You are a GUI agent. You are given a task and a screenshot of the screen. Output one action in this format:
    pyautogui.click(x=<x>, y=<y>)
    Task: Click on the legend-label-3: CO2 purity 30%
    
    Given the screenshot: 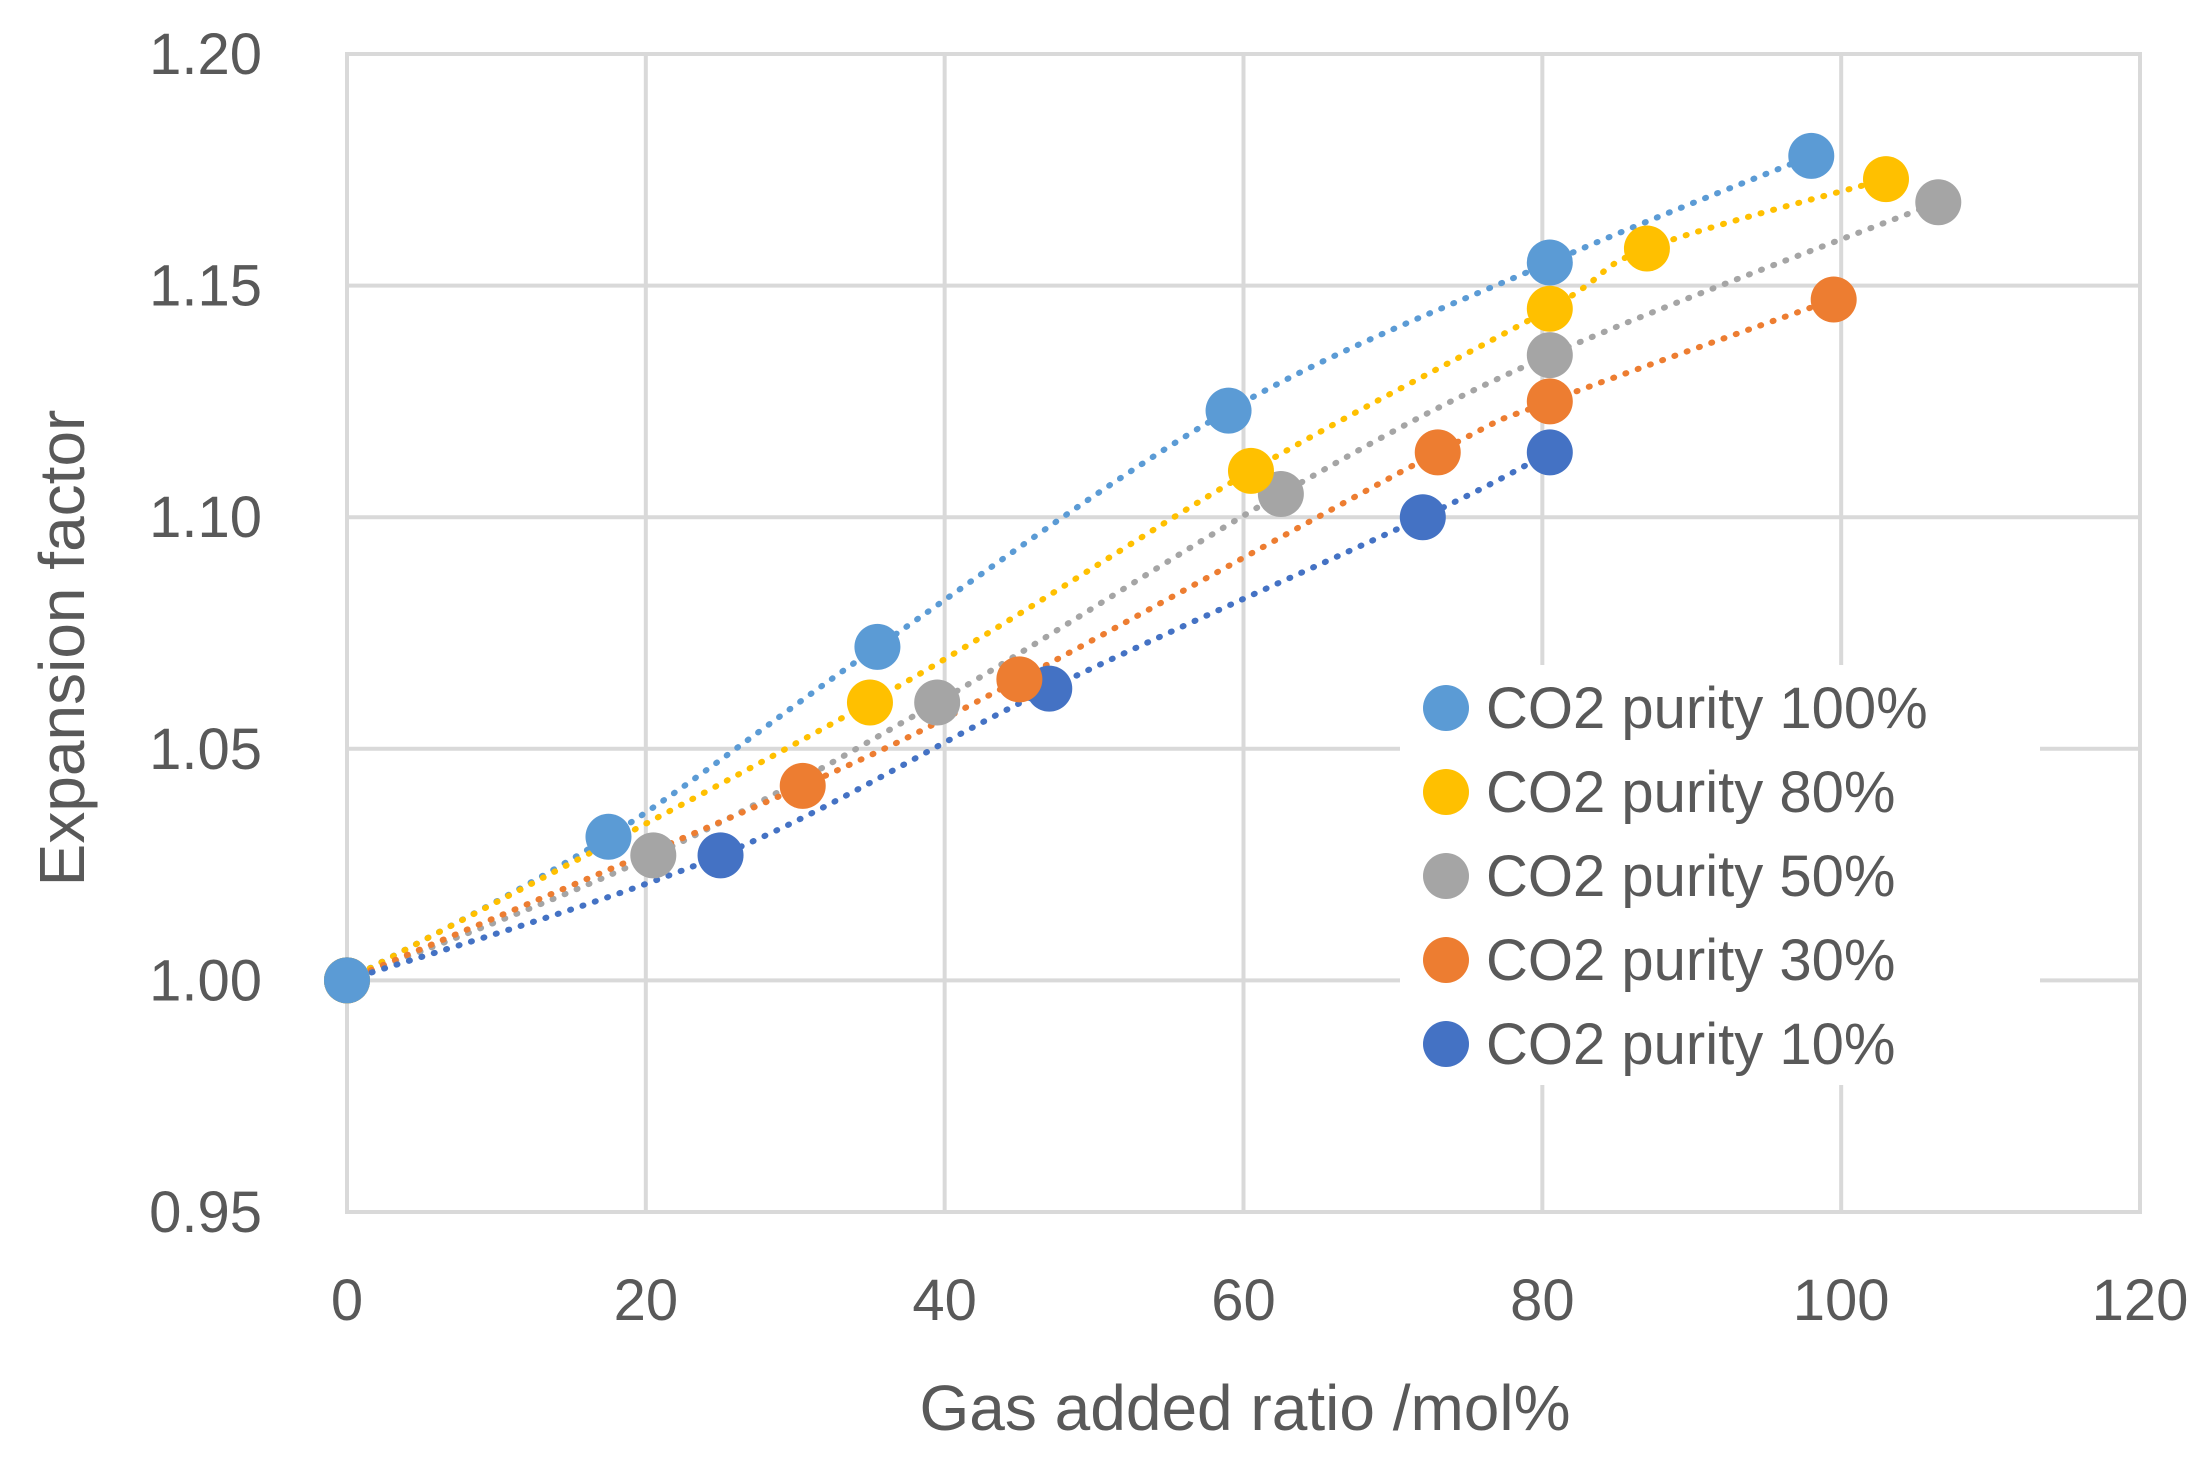 What is the action you would take?
    pyautogui.click(x=1690, y=960)
    